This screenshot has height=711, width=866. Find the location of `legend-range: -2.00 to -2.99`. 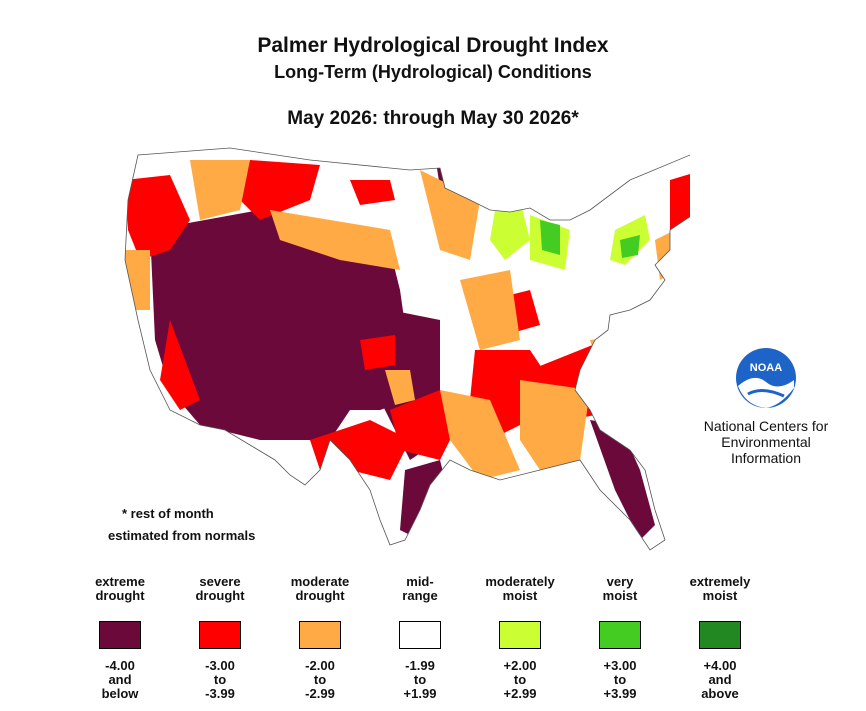

legend-range: -2.00 to -2.99 is located at coordinates (320, 679).